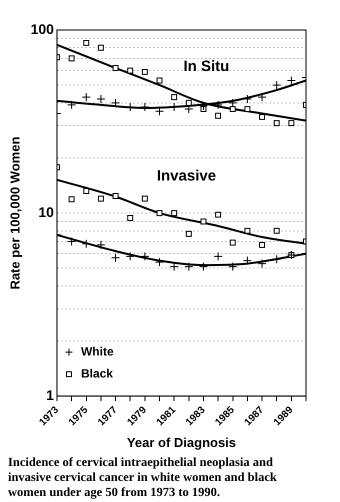 The width and height of the screenshot is (340, 502). What do you see at coordinates (97, 373) in the screenshot?
I see `legend-label: Black` at bounding box center [97, 373].